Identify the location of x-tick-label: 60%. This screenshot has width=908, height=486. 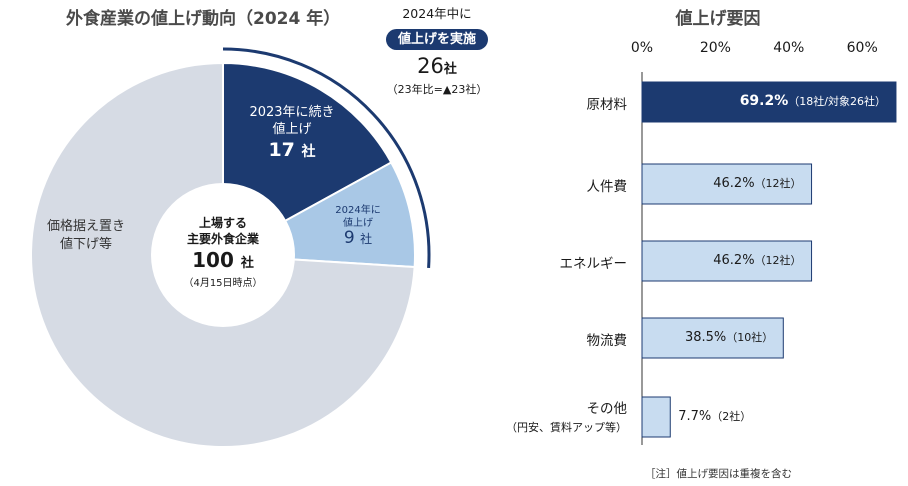
(862, 48).